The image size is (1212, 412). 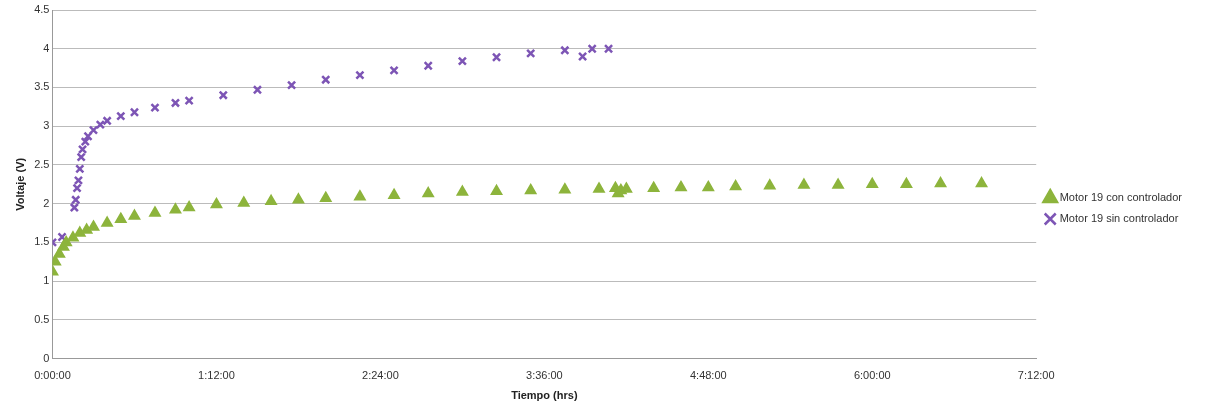 I want to click on y-tick-label: 1, so click(x=46, y=280).